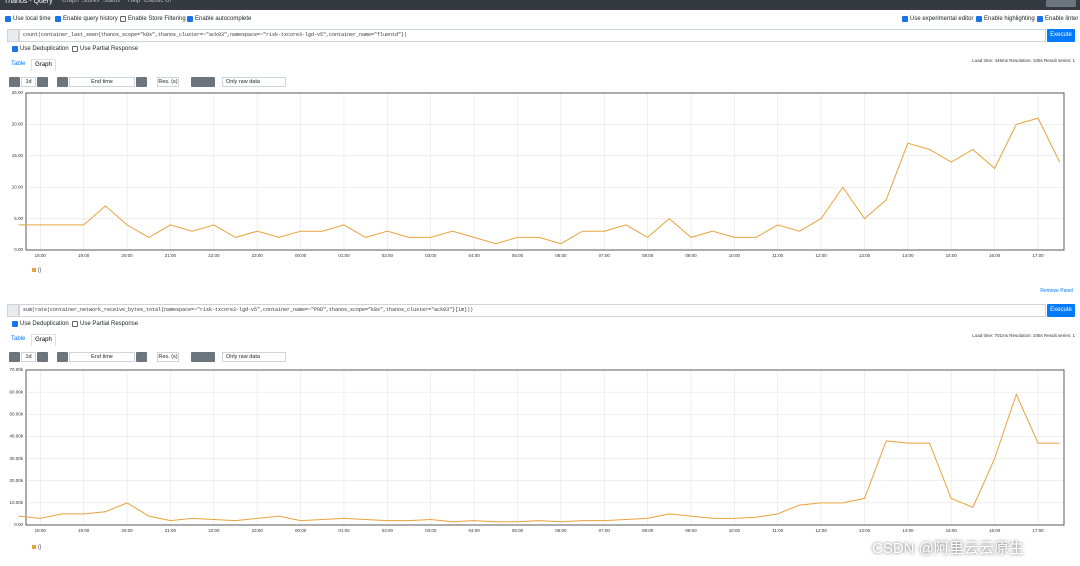 This screenshot has width=1080, height=566. What do you see at coordinates (995, 530) in the screenshot?
I see `x-tick-label: 16:00` at bounding box center [995, 530].